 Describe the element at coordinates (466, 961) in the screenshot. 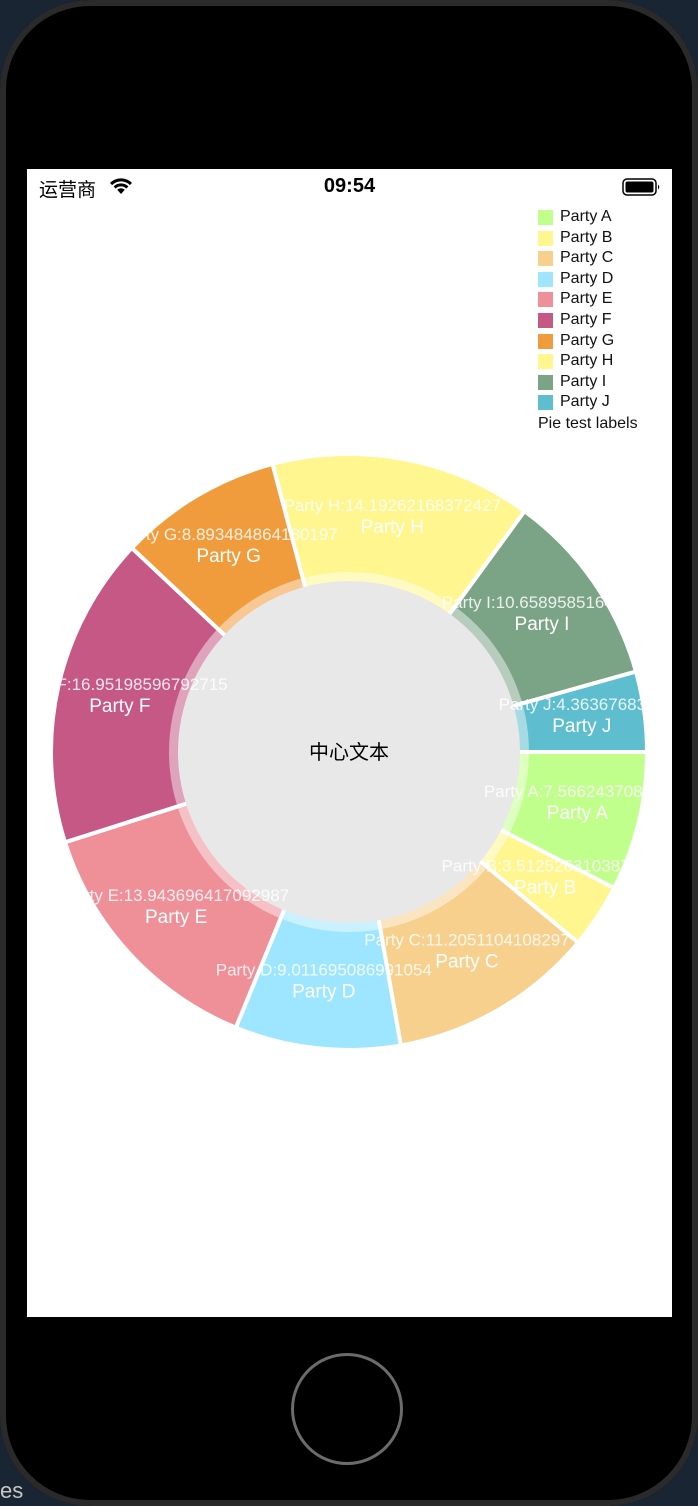

I see `slice-name-label: Party C` at that location.